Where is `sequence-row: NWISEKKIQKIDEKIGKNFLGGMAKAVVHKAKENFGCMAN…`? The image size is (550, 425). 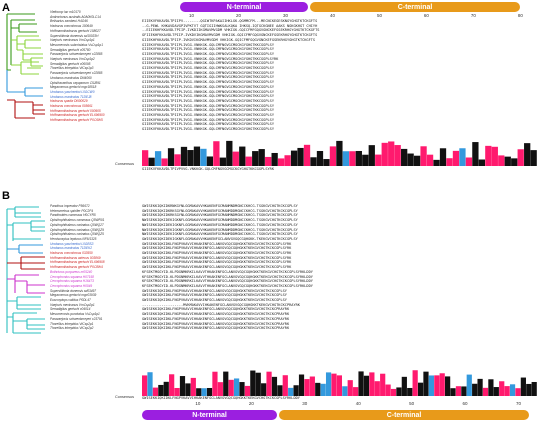
sequence-row: NWISEKKIQKIDEKIGKNFLGGMAKAVVHKAKENFGCMAN… is located at coordinates (220, 220).